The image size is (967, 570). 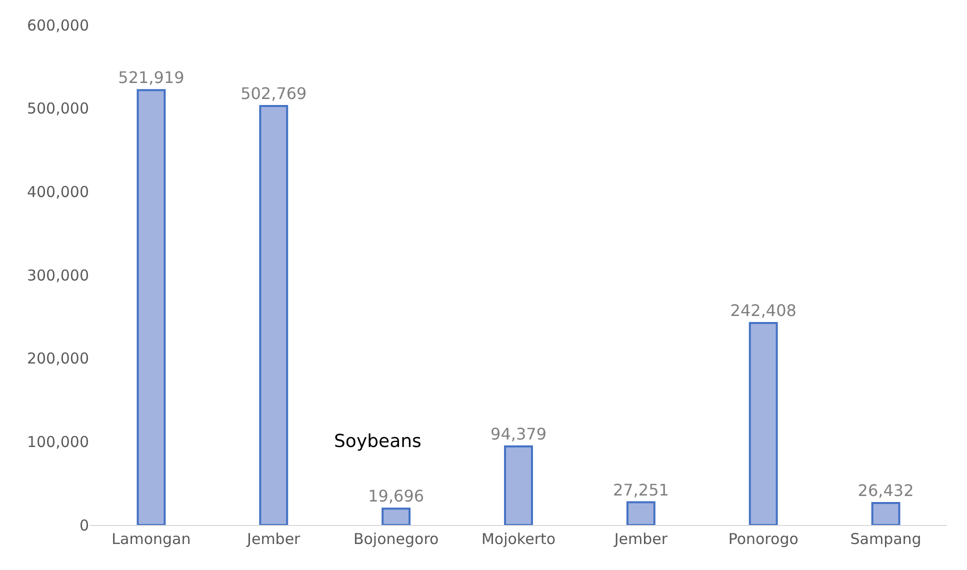 What do you see at coordinates (886, 539) in the screenshot?
I see `x-tick-label: Sampang` at bounding box center [886, 539].